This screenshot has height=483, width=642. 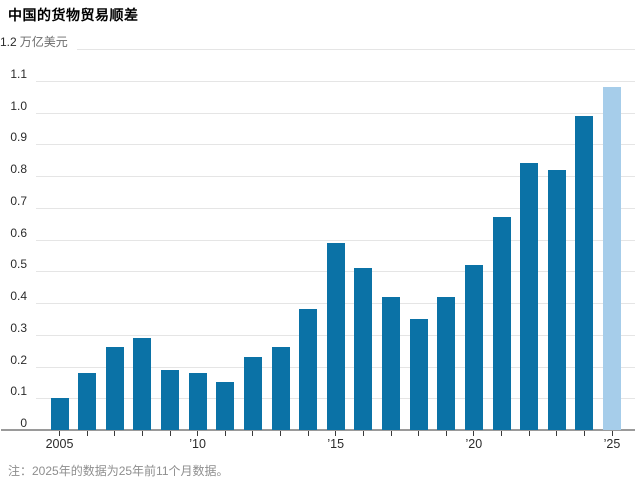 What do you see at coordinates (87, 401) in the screenshot?
I see `chart-bar-2006` at bounding box center [87, 401].